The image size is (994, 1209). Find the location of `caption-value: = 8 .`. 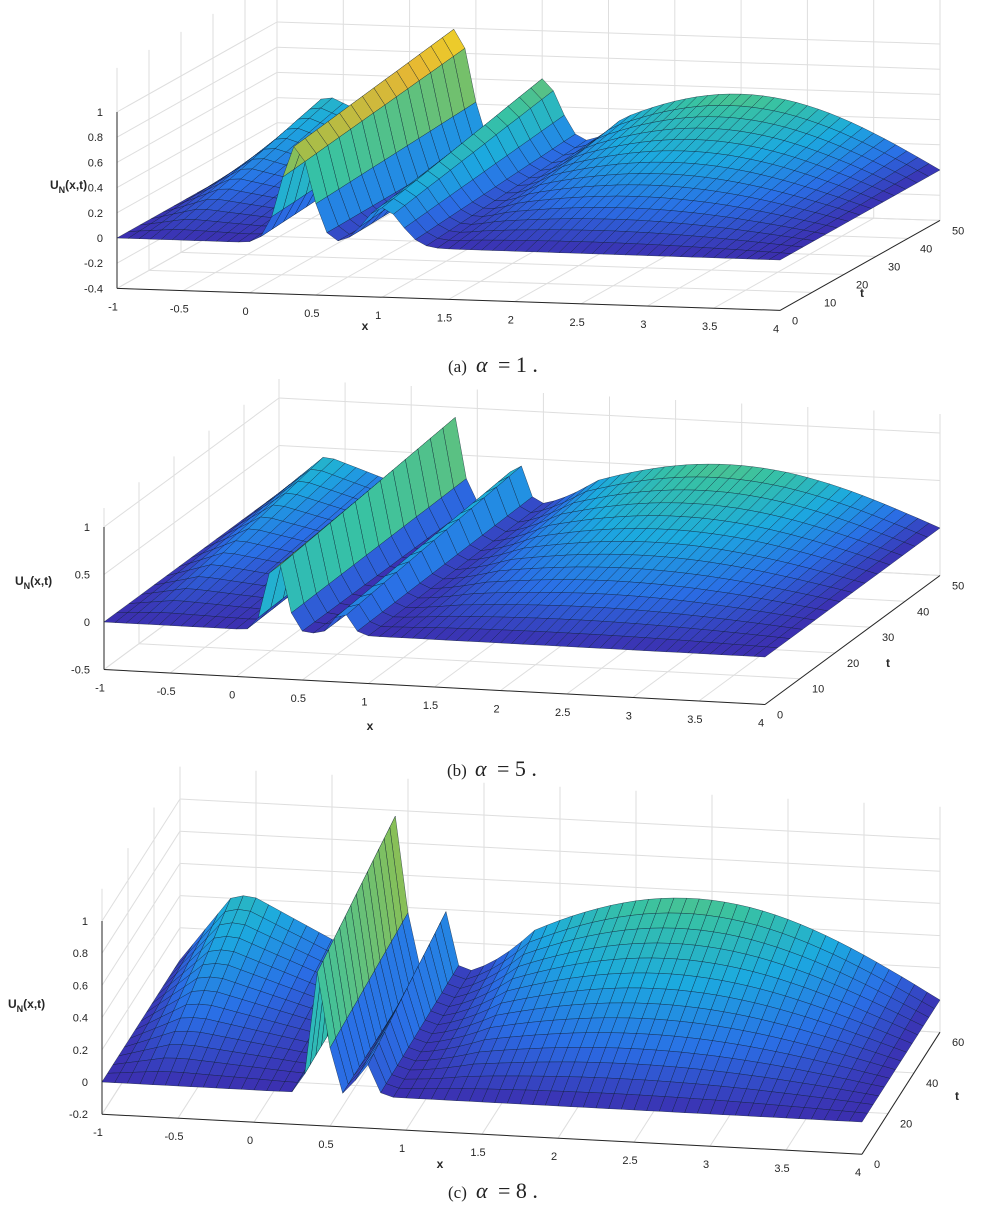

caption-value: = 8 . is located at coordinates (518, 1190).